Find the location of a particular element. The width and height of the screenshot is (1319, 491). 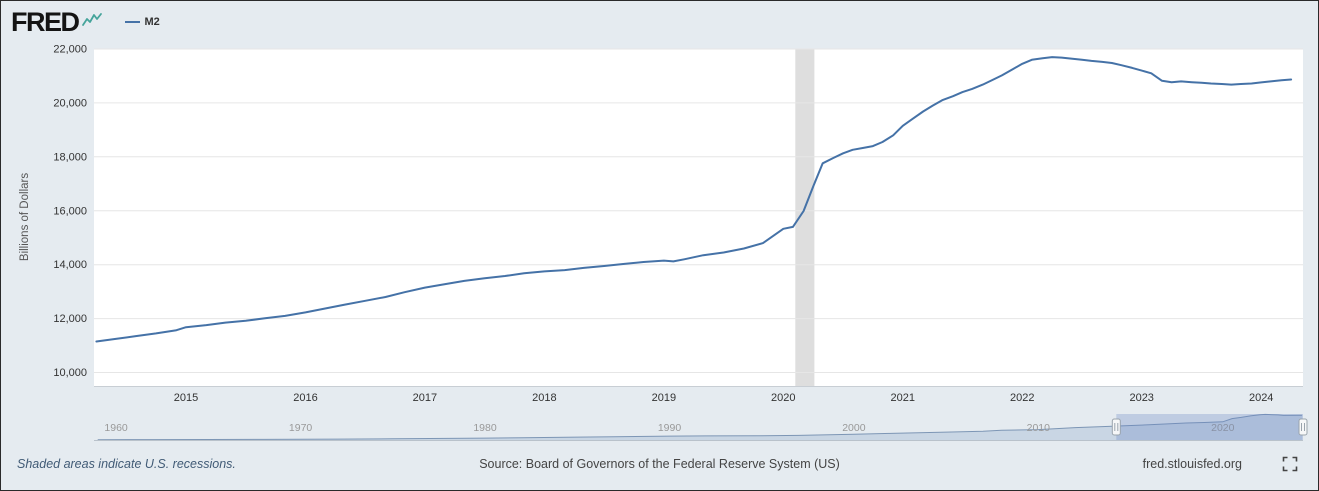

svg-text: 2017 is located at coordinates (425, 398).